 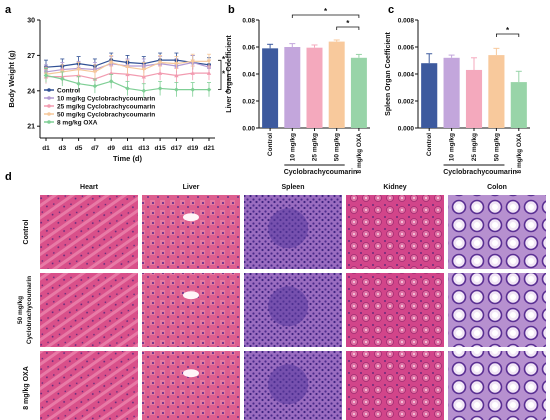 What do you see at coordinates (26, 232) in the screenshot?
I see `row-label: Control` at bounding box center [26, 232].